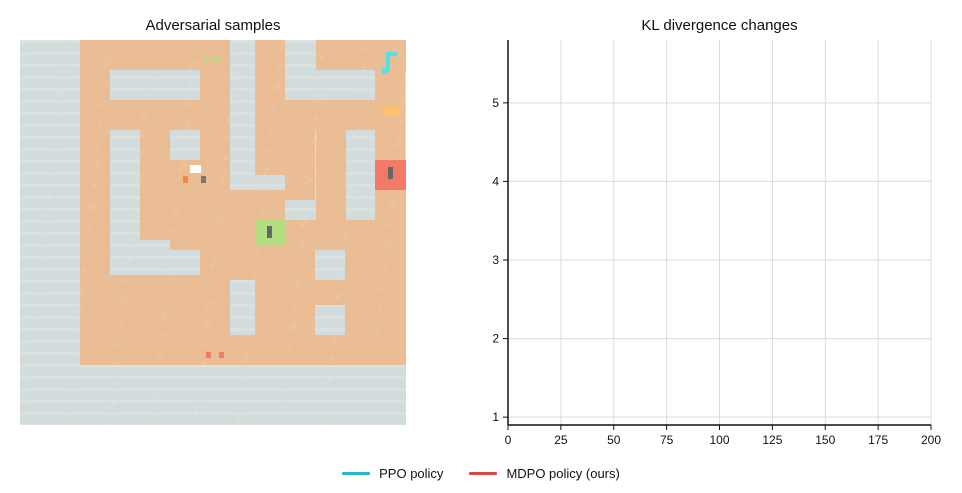 This screenshot has width=962, height=493. I want to click on legend: PPO policy MDPO policy (ours), so click(481, 473).